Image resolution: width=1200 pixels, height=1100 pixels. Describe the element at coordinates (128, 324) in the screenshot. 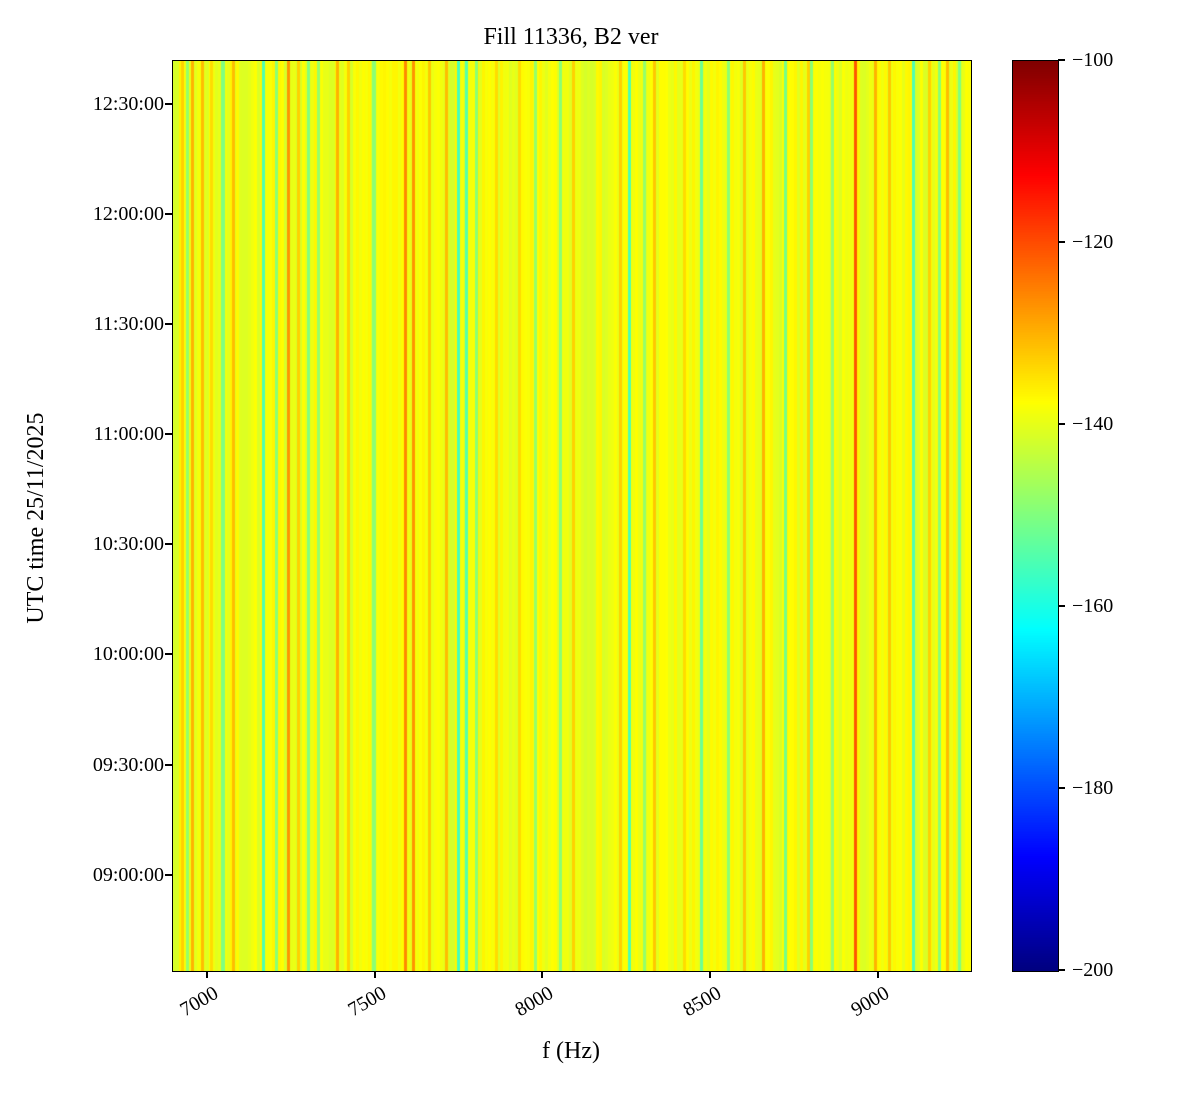

I see `y-tick-label: 11:30:00` at that location.